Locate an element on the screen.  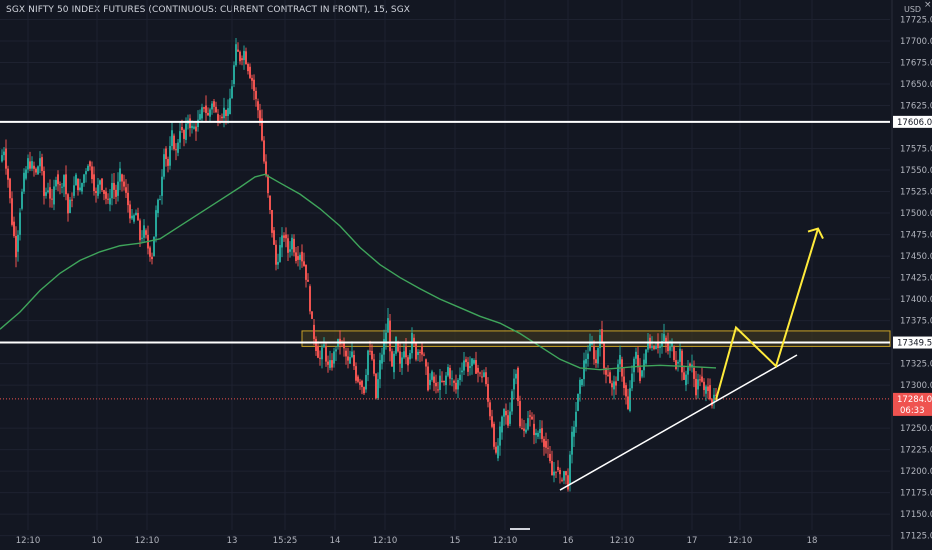
y-tick-label: 17175.0 is located at coordinates (916, 494).